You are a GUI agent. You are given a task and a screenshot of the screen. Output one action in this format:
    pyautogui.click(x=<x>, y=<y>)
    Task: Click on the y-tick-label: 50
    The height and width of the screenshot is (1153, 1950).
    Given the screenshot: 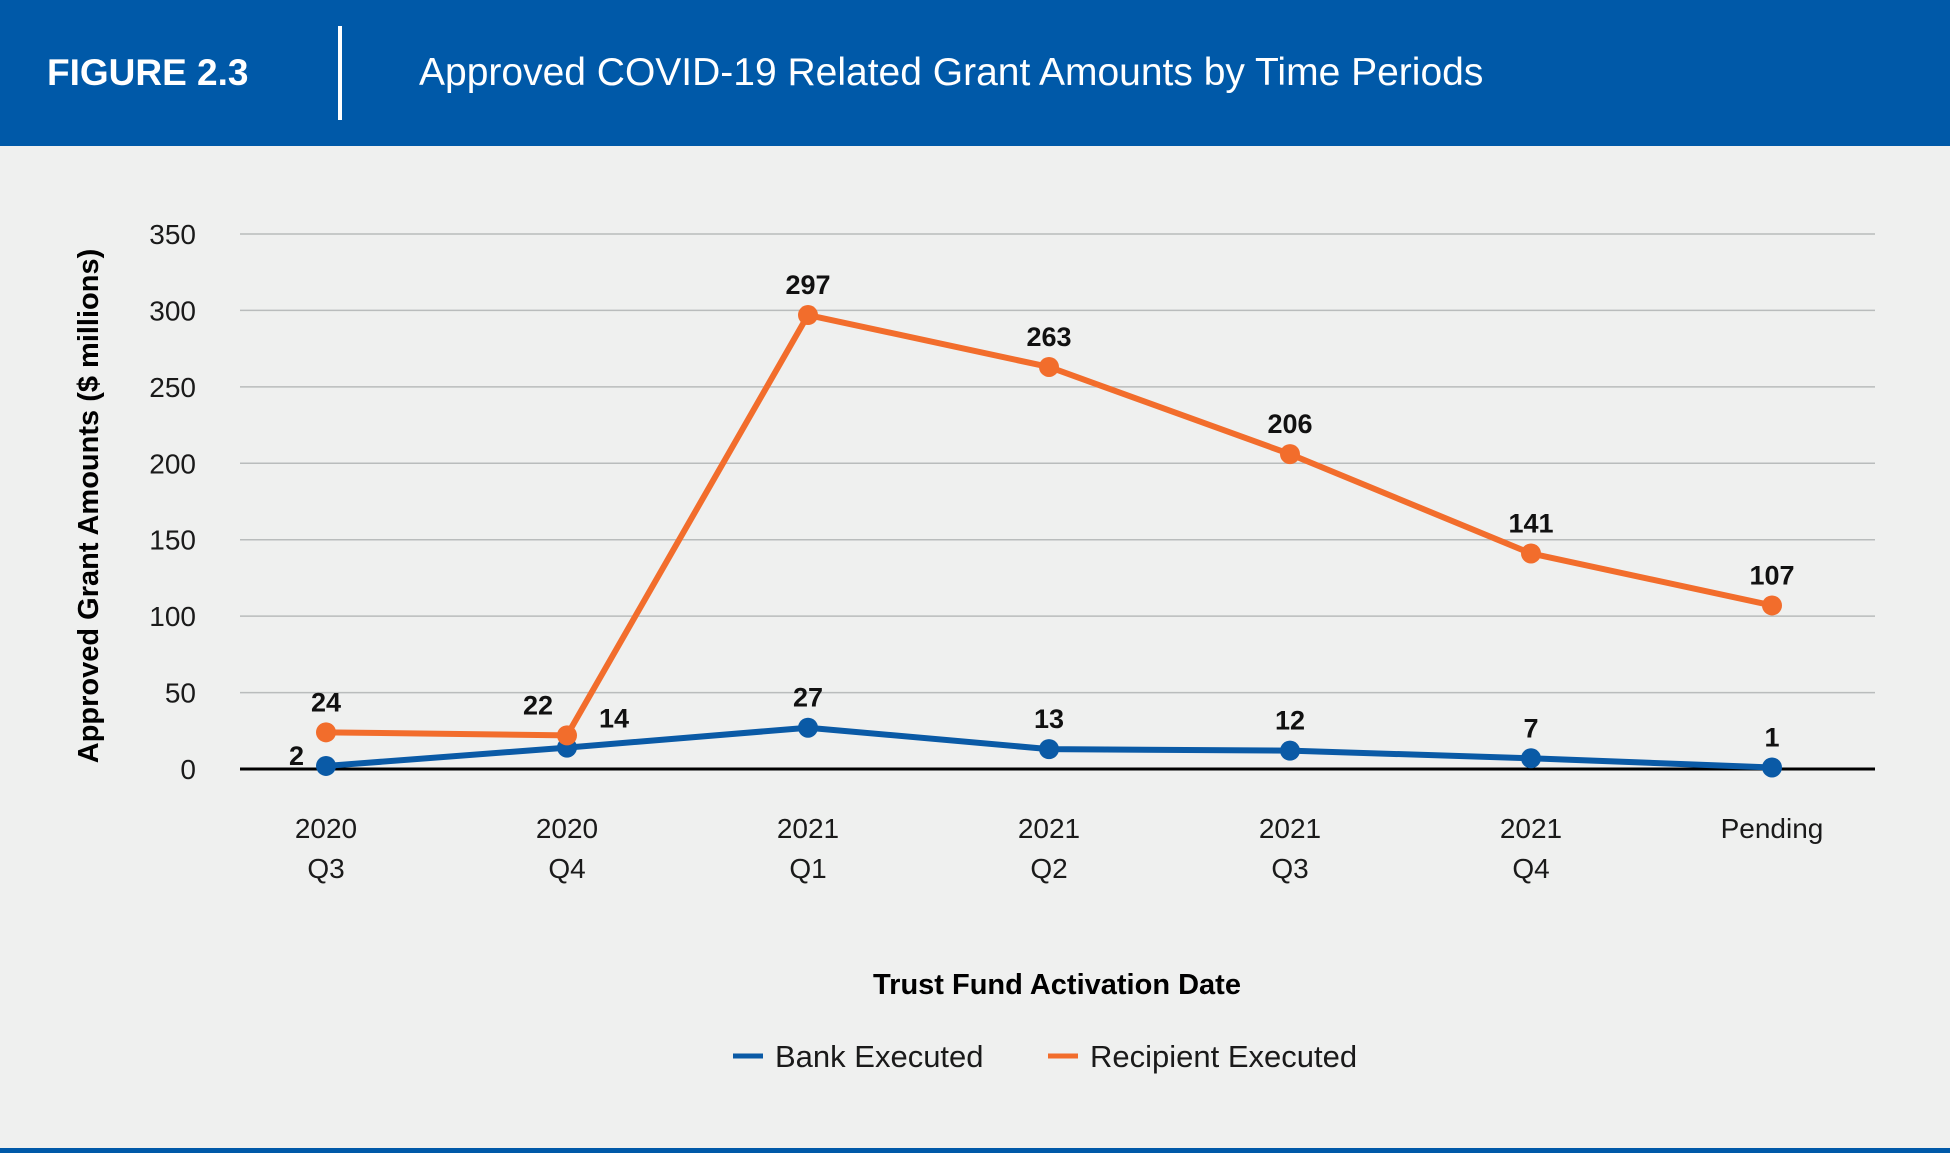 What is the action you would take?
    pyautogui.click(x=180, y=693)
    